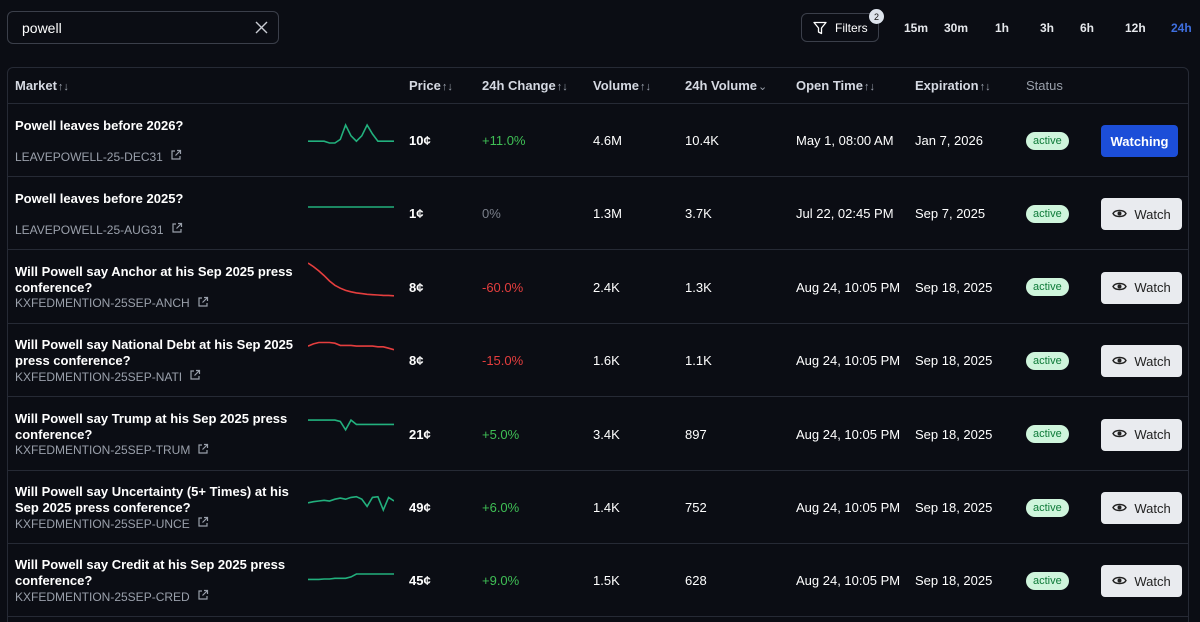 Image resolution: width=1200 pixels, height=622 pixels. I want to click on timeframe-3h: 3h, so click(1047, 27).